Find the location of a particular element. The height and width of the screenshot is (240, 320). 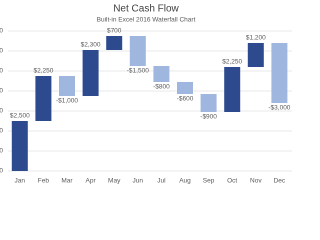

y-tick-label: $1,000 is located at coordinates (1, 151).